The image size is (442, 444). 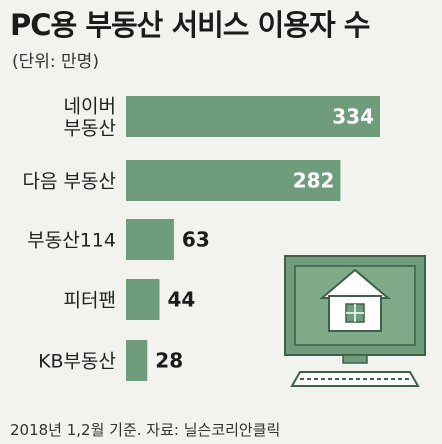 I want to click on category-label-4: KB부동산, so click(x=77, y=362).